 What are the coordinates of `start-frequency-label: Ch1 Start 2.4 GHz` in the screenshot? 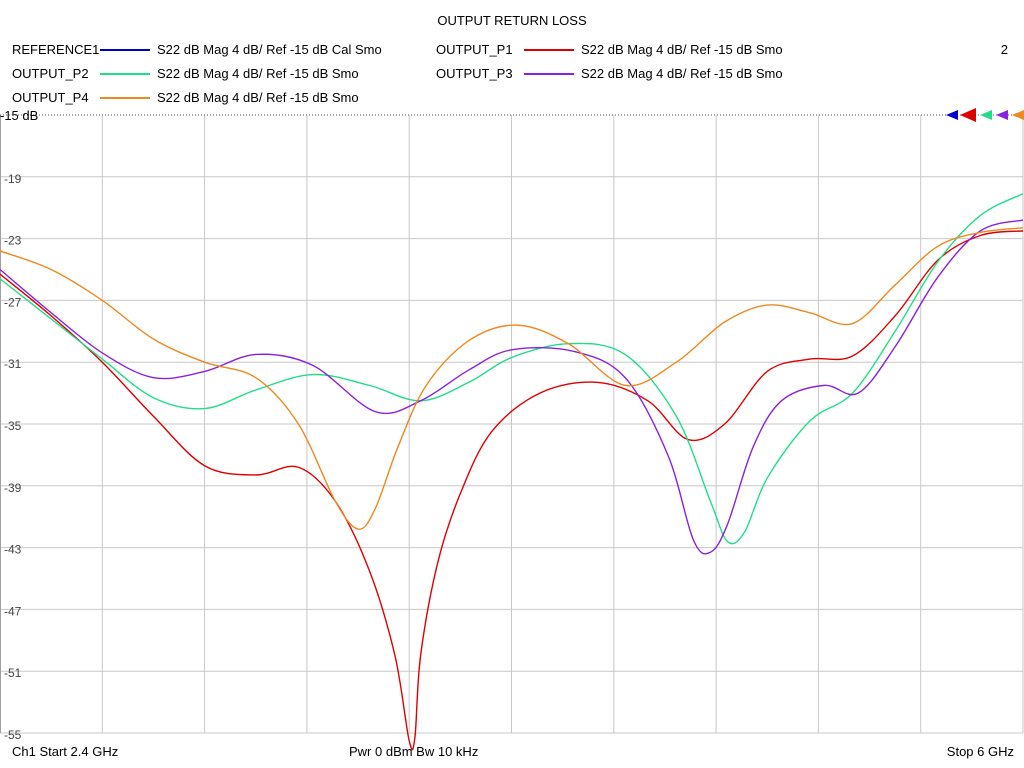 It's located at (65, 751).